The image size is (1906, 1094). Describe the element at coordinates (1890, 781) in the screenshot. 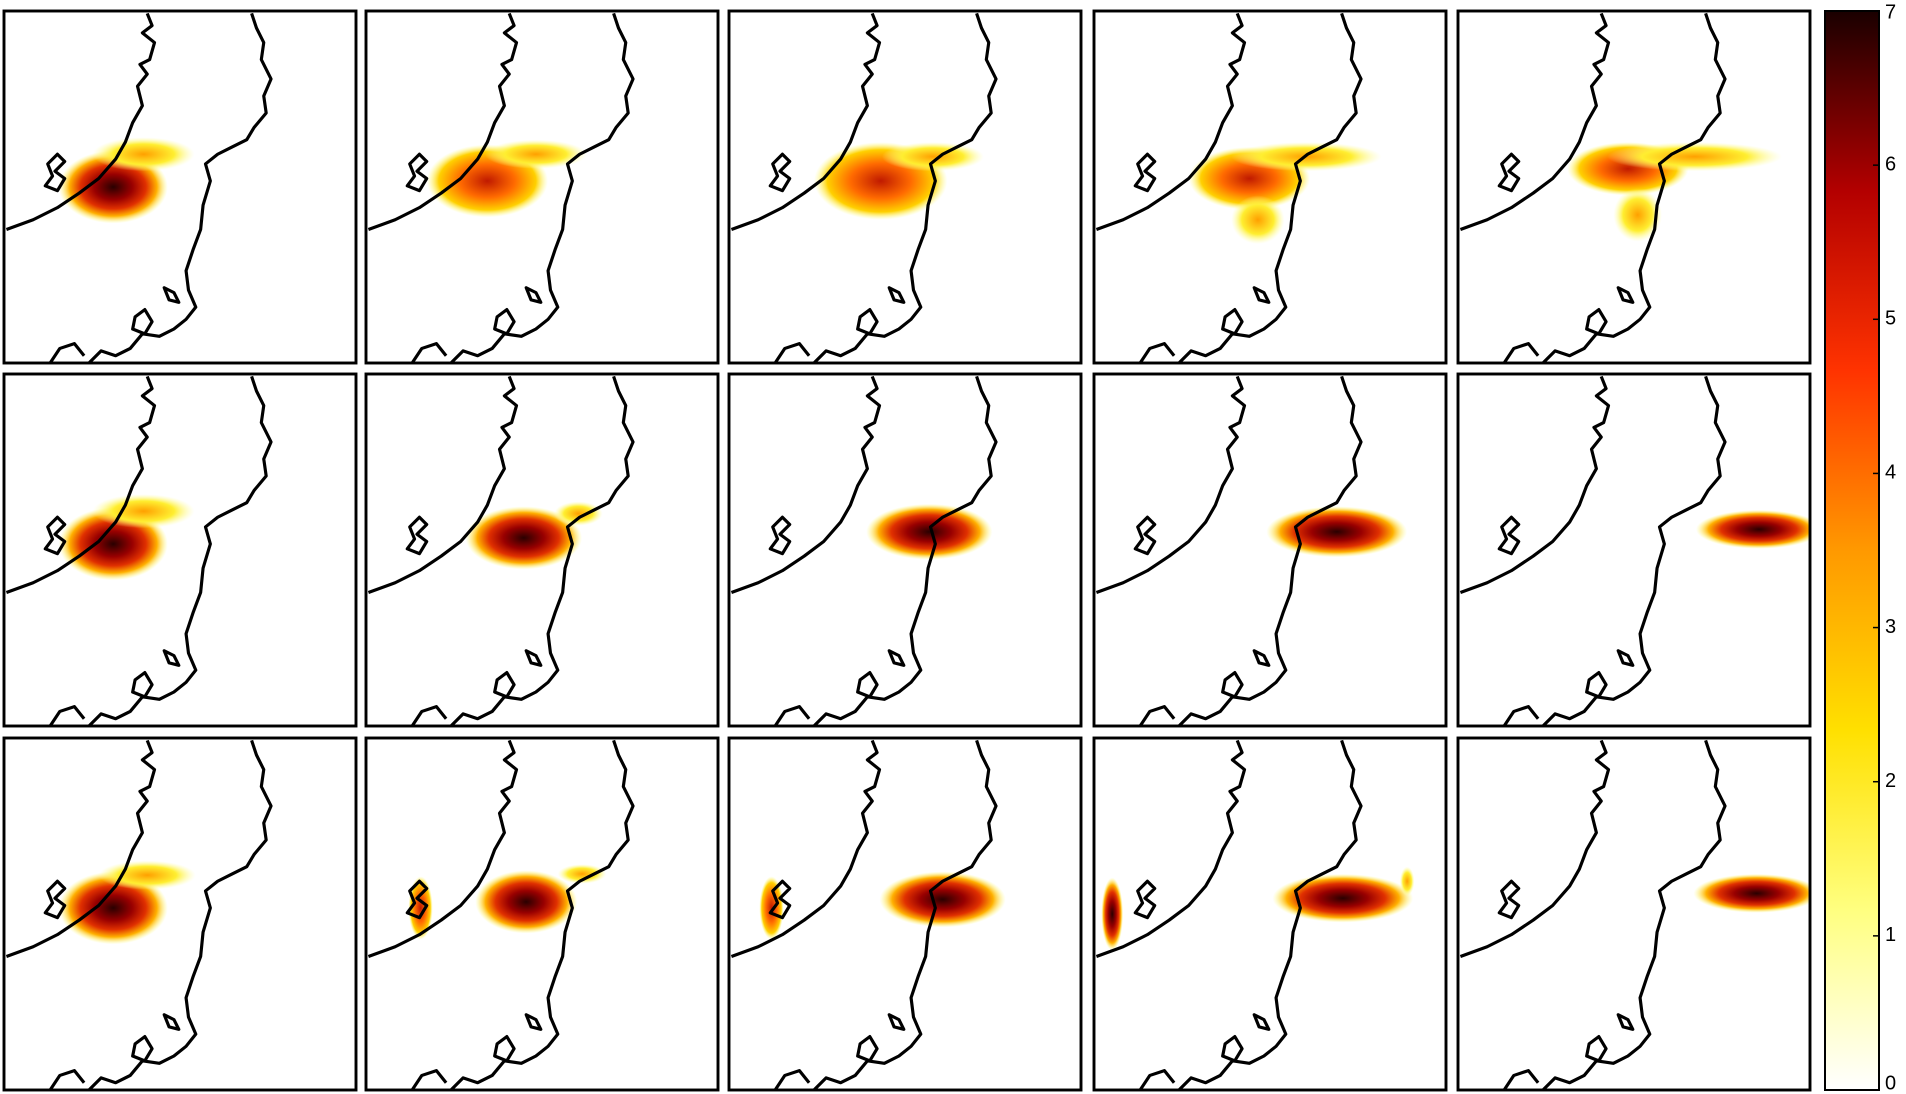

I see `colorbar-tick-label: 2` at that location.